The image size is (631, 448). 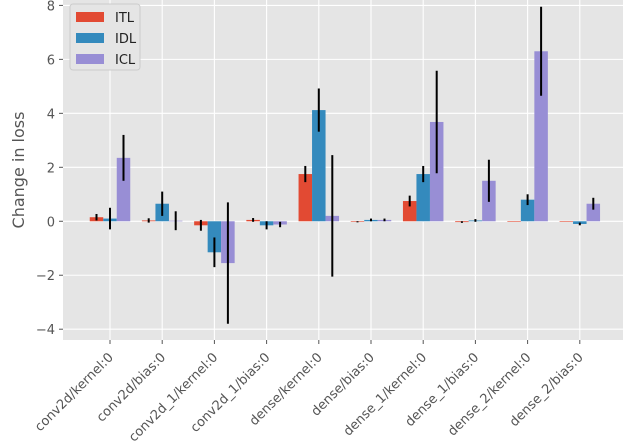 I want to click on legend-label-idl: IDL, so click(x=126, y=39).